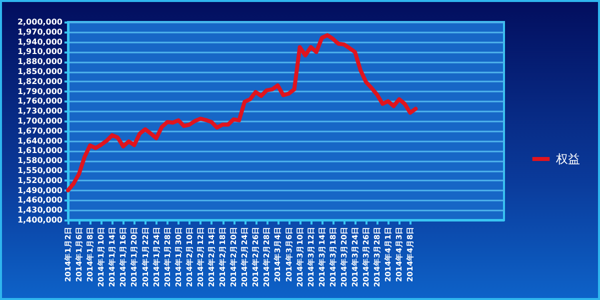 This screenshot has width=600, height=300. What do you see at coordinates (40, 151) in the screenshot?
I see `y-tick-label: 1,610,000` at bounding box center [40, 151].